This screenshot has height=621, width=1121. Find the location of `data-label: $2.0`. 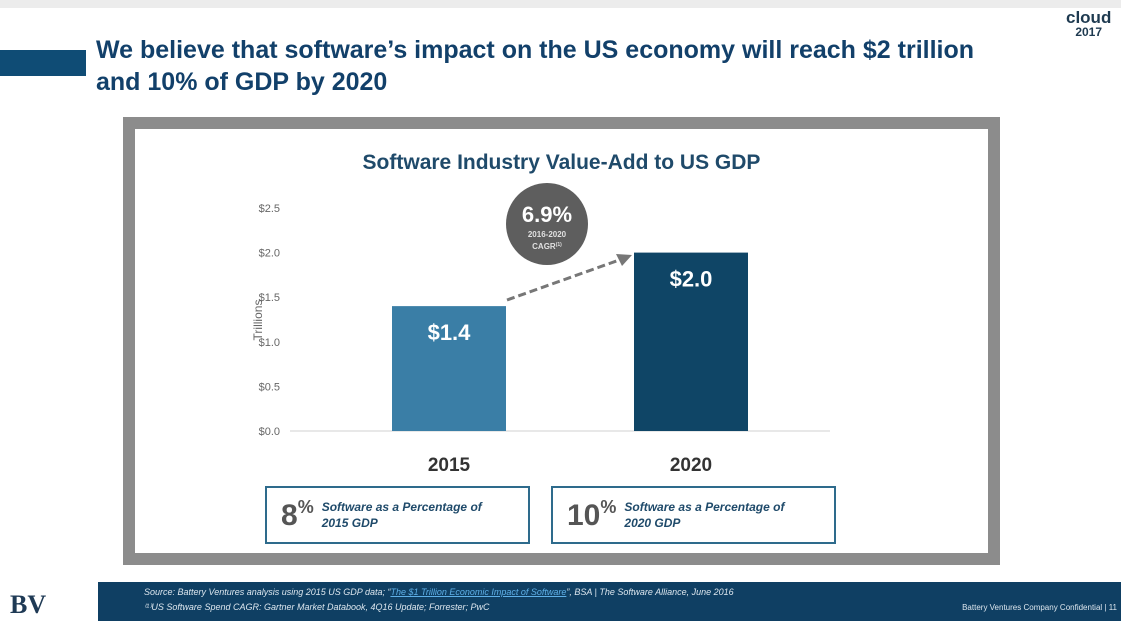

data-label: $2.0 is located at coordinates (691, 279).